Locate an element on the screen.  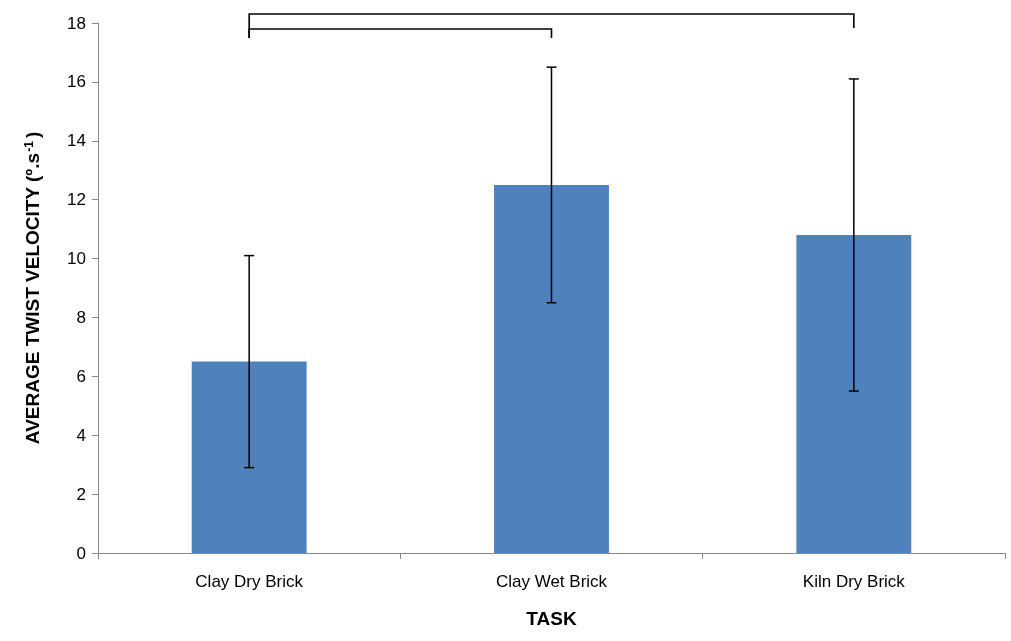
y-tick-label: 0 is located at coordinates (81, 553).